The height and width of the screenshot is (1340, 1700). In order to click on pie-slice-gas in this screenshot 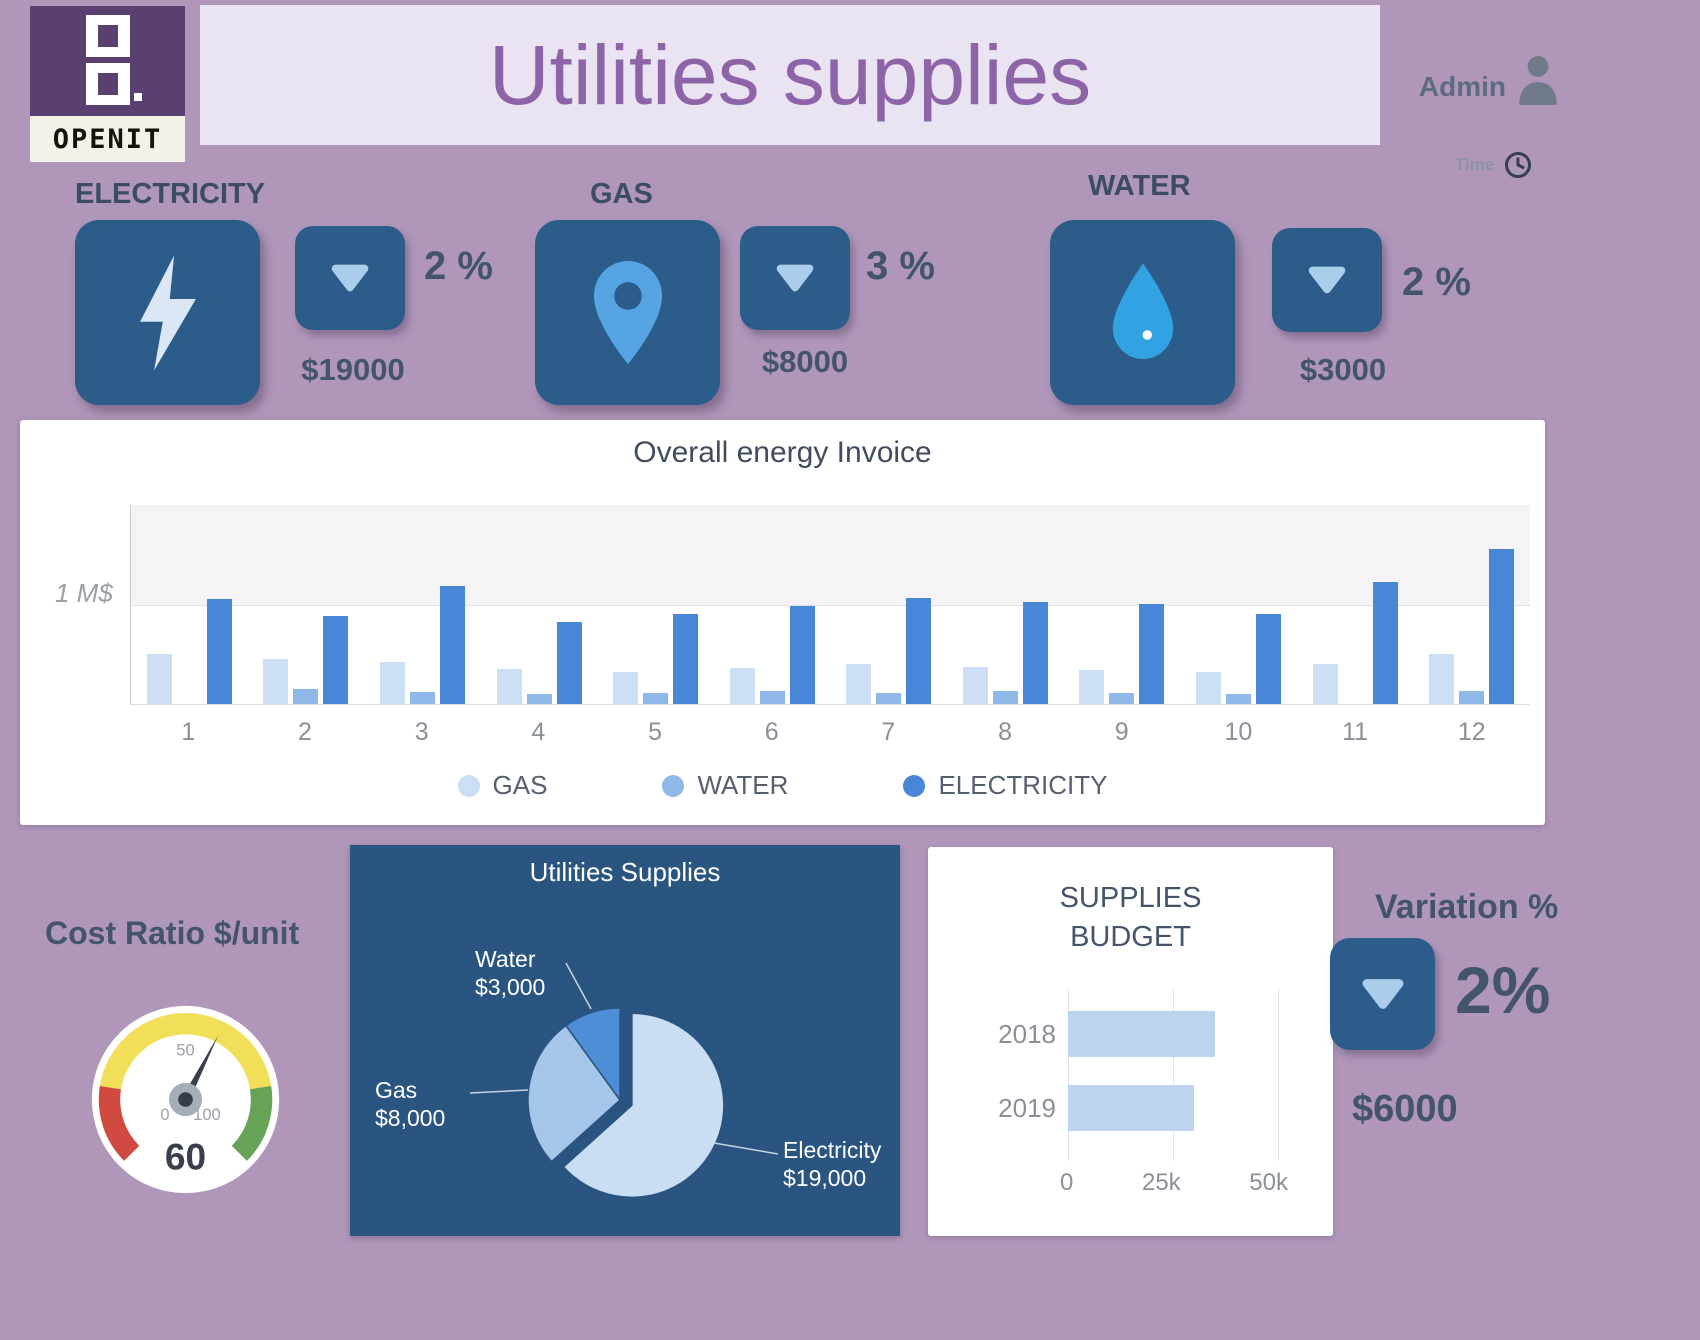, I will do `click(574, 1093)`.